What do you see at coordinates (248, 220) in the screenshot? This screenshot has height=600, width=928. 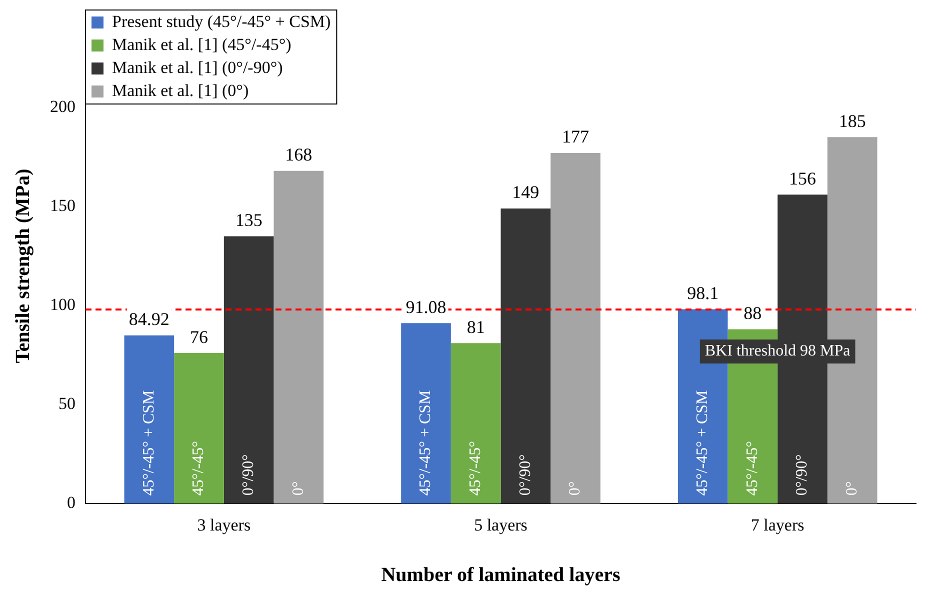 I see `data-label: 135` at bounding box center [248, 220].